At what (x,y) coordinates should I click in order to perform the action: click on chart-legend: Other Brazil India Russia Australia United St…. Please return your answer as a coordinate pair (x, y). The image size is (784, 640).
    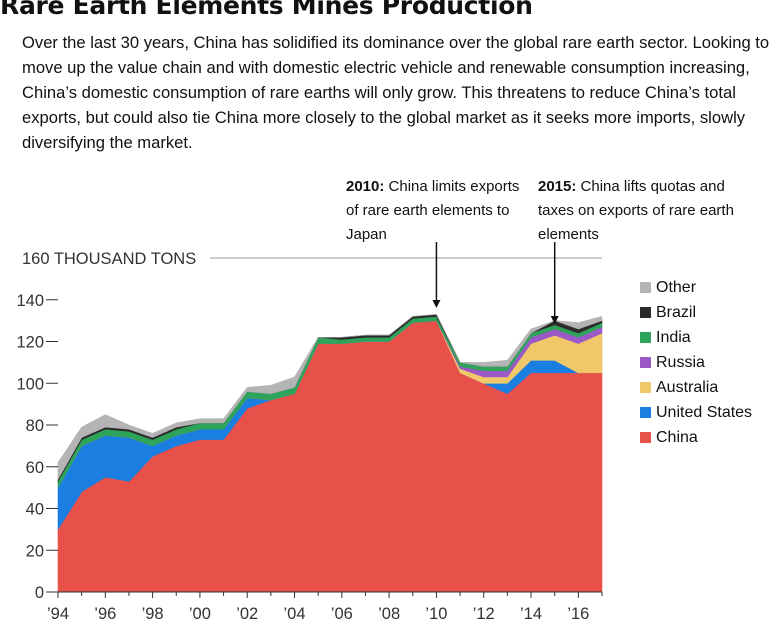
    Looking at the image, I should click on (696, 362).